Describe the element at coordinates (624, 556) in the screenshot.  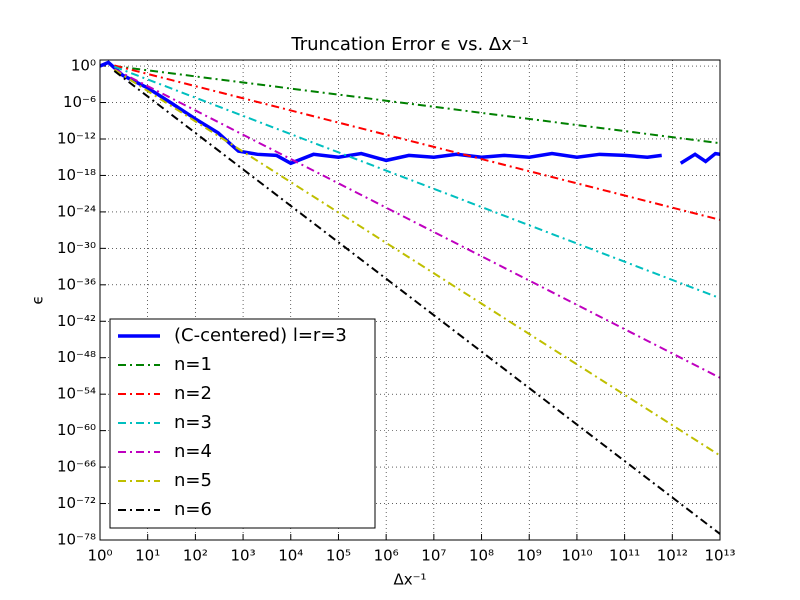
I see `x-tick-label: 10¹¹` at that location.